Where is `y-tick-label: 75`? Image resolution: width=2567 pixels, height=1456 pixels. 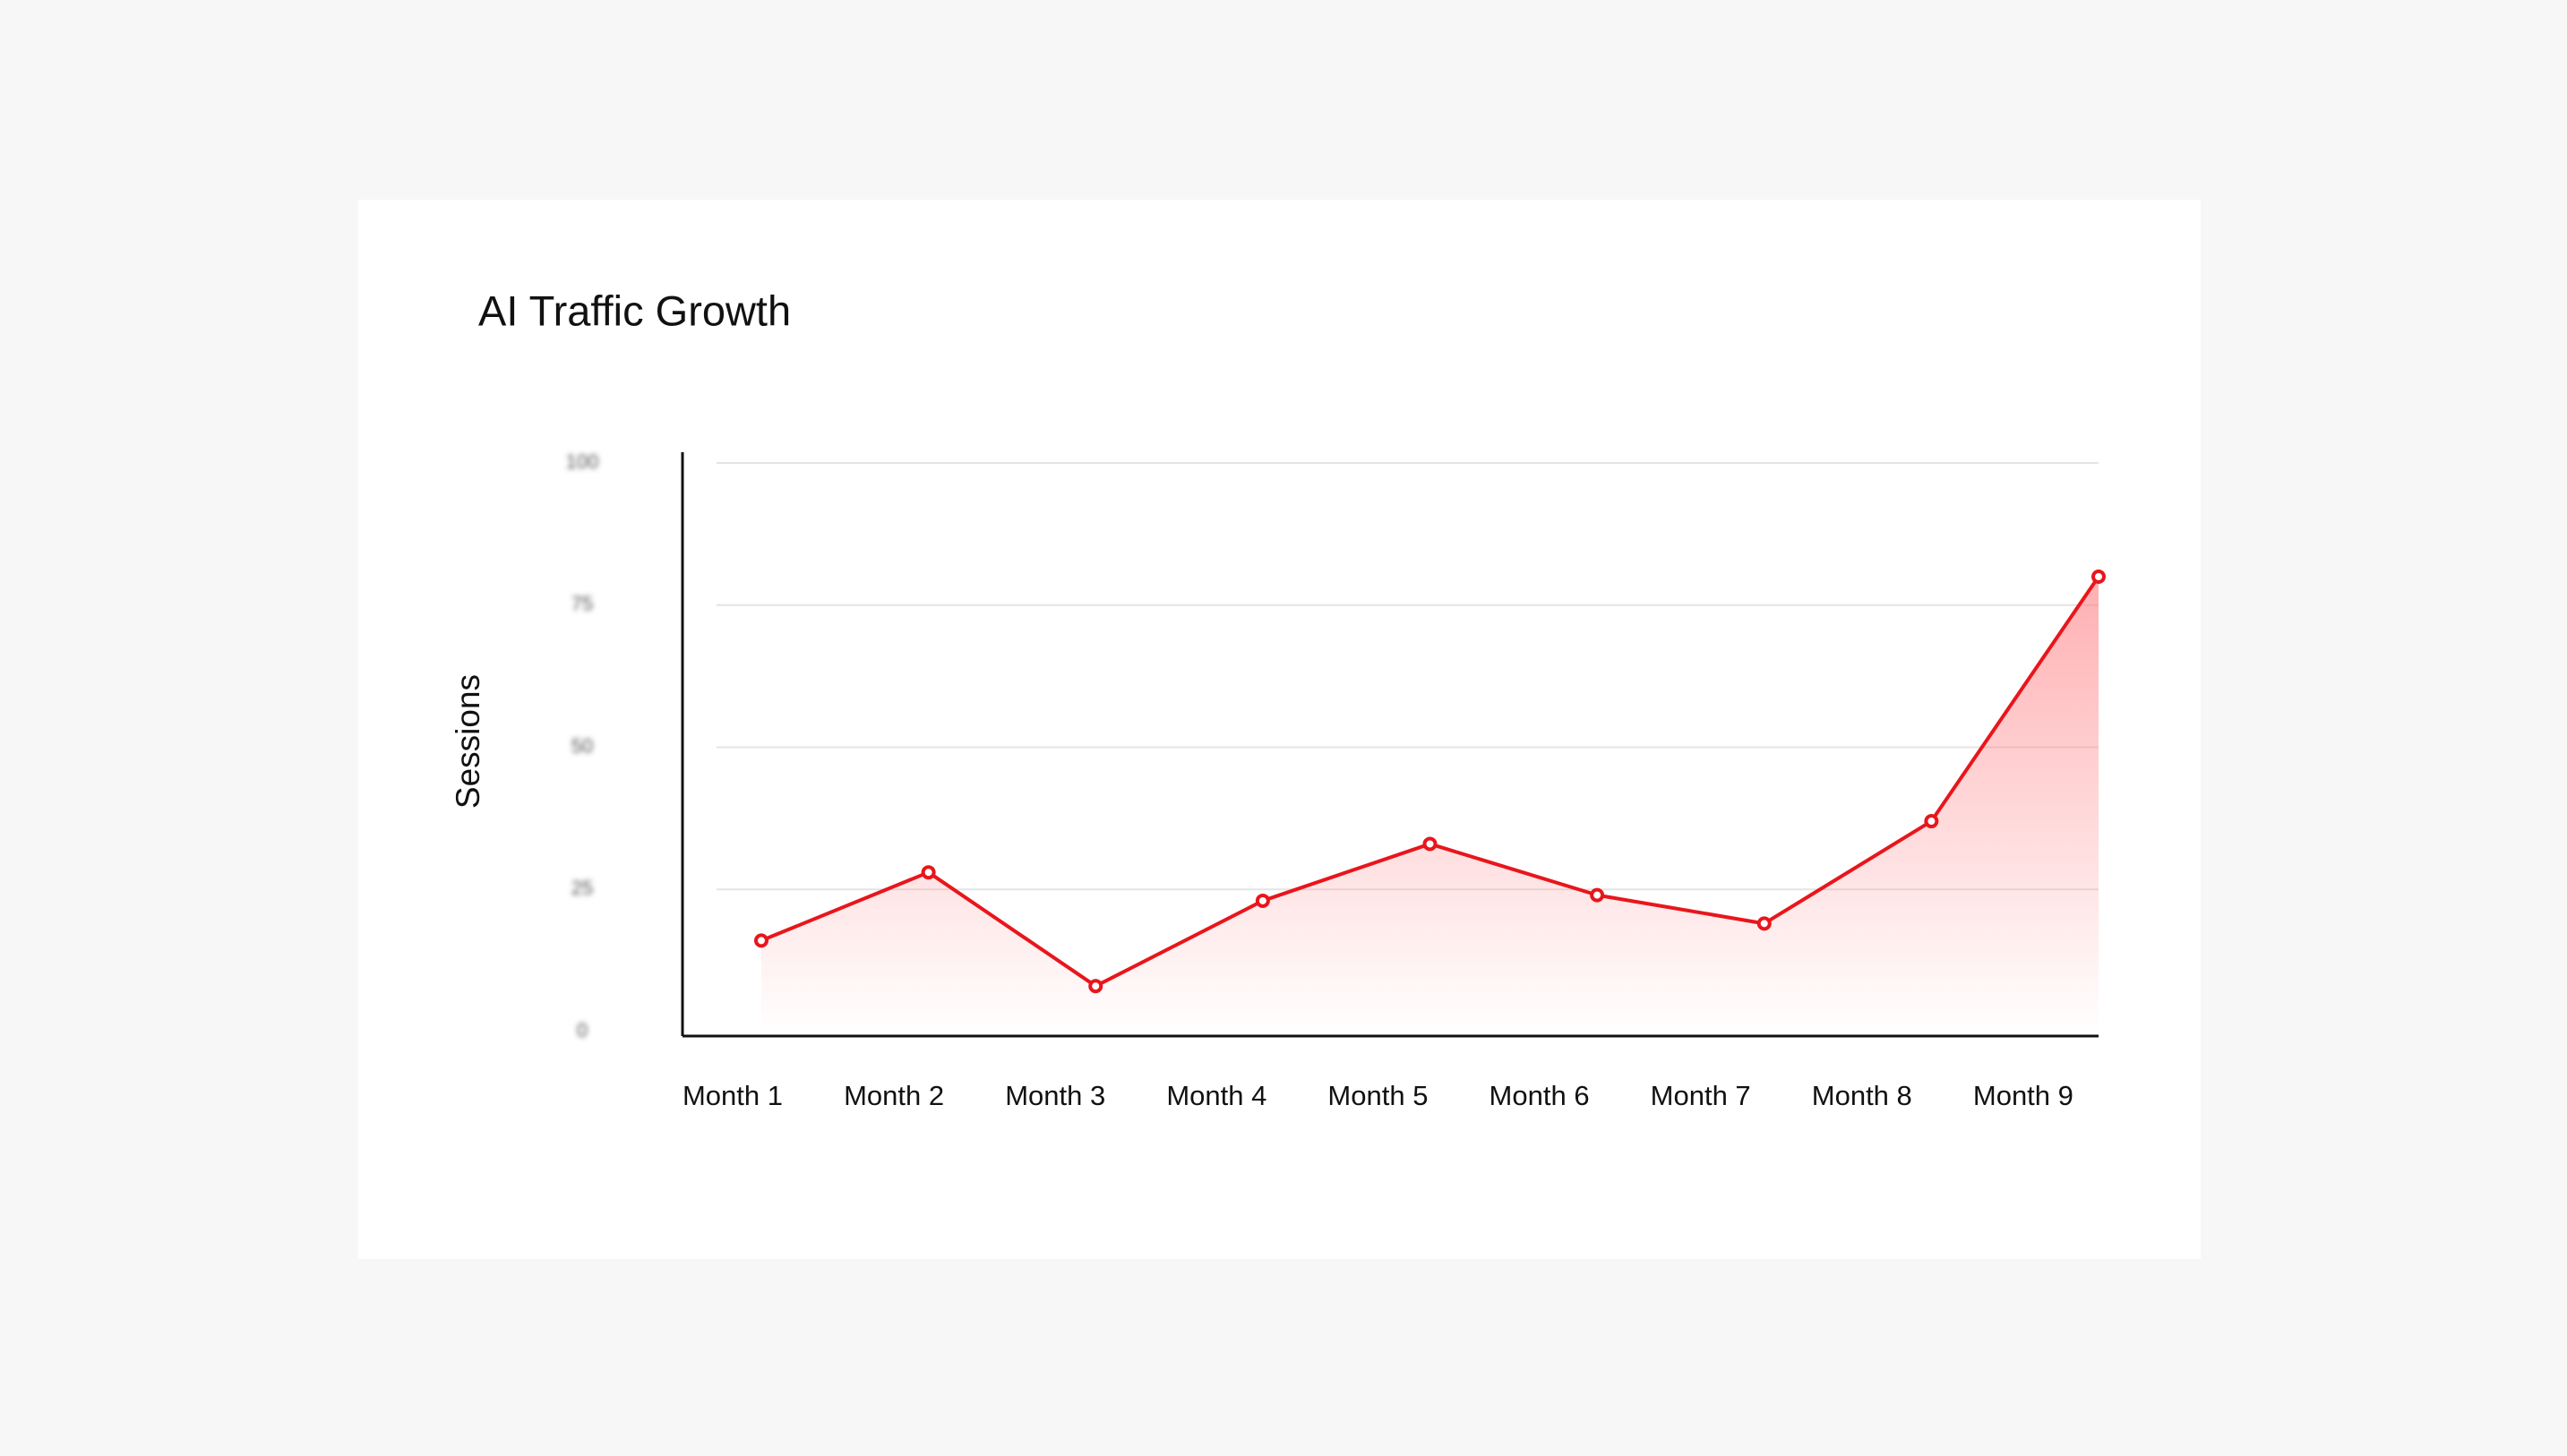
y-tick-label: 75 is located at coordinates (582, 604).